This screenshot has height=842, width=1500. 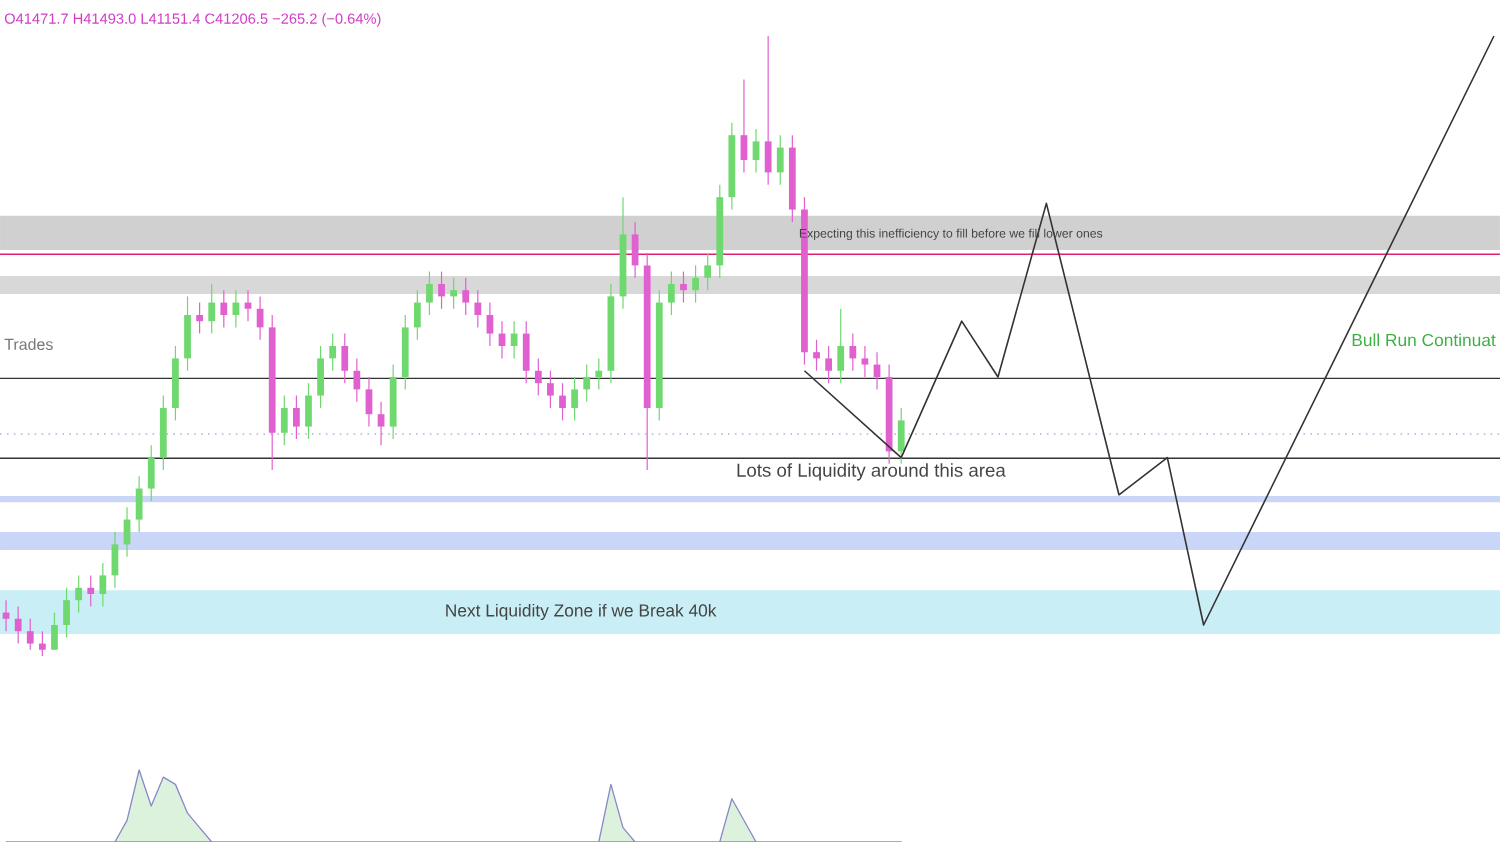 I want to click on annotation: Bull Run Continuat, so click(x=1424, y=340).